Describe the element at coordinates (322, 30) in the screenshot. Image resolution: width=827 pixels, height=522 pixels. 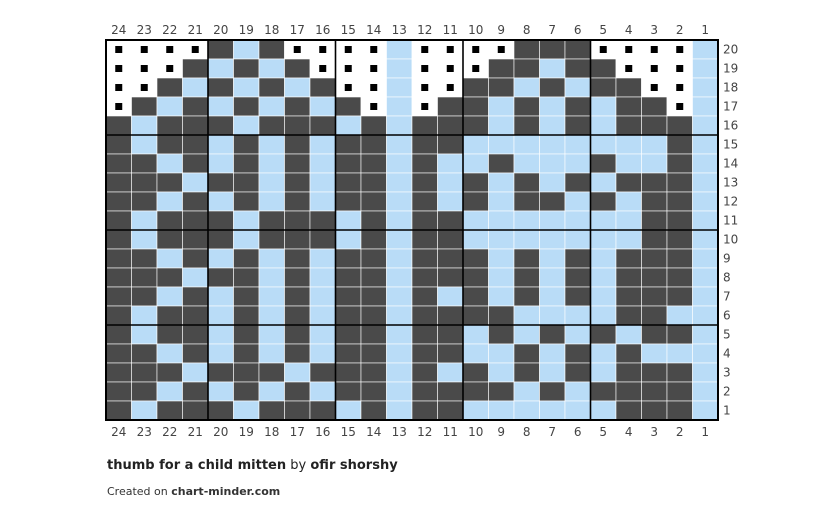
I see `column-number-top: 16` at that location.